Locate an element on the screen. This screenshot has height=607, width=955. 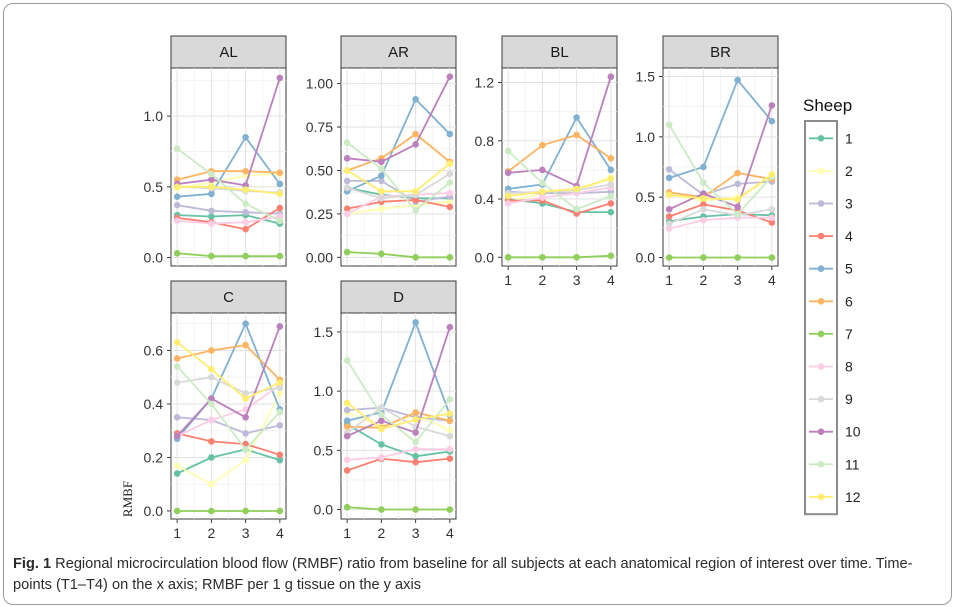
legend-key-point is located at coordinates (821, 269).